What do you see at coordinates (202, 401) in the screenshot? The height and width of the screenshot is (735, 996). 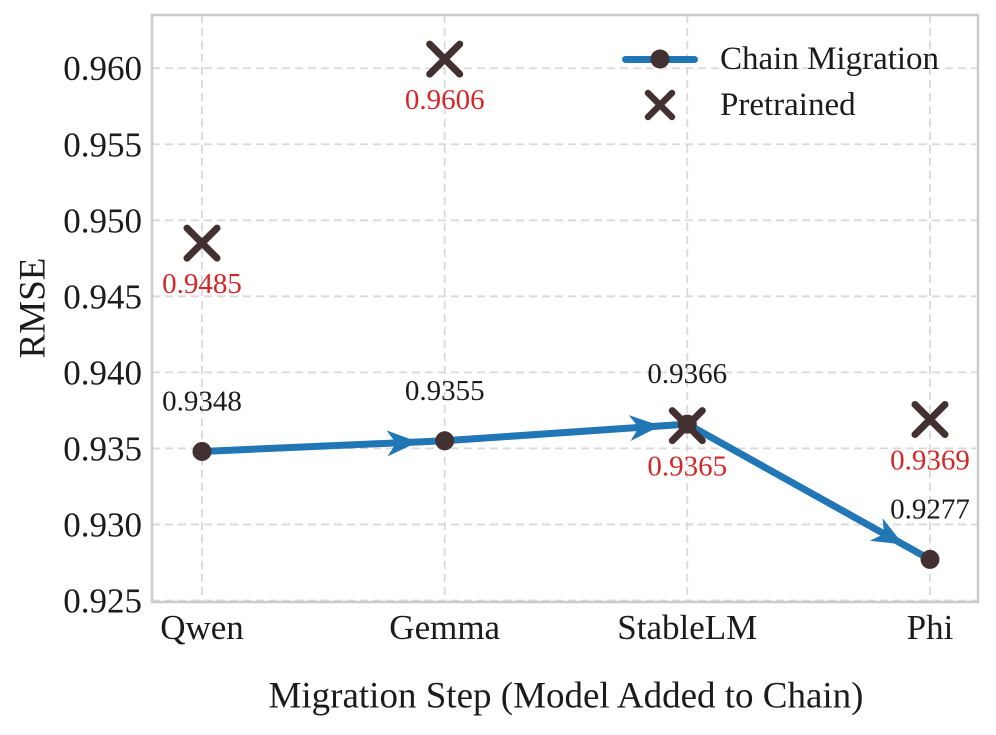 I see `chain-value-label: 0.9348` at bounding box center [202, 401].